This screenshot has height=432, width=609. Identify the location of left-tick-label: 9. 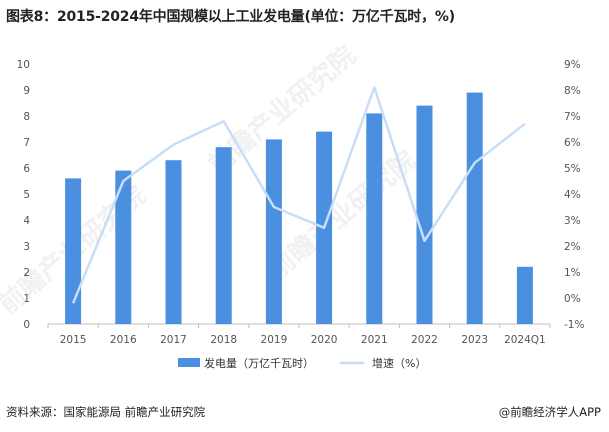
(26, 91).